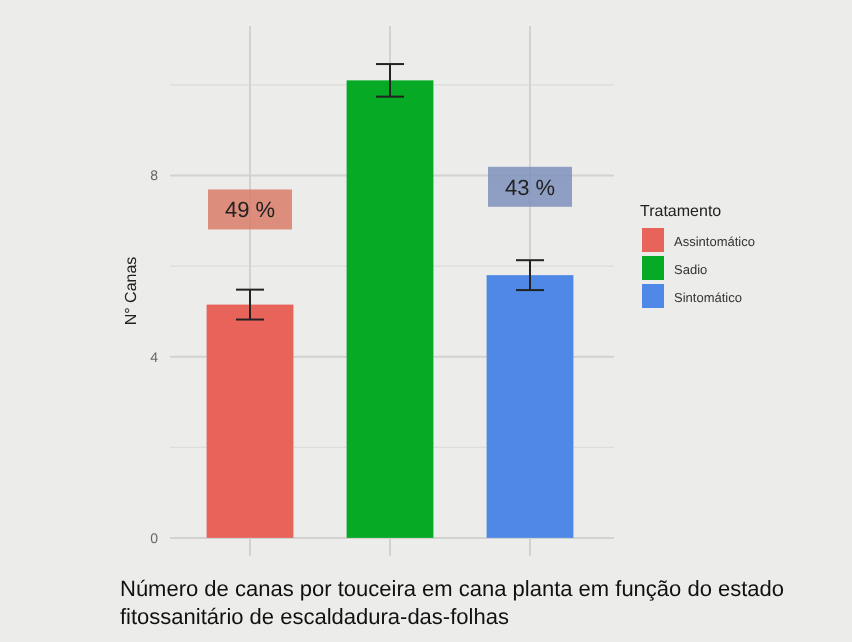 The width and height of the screenshot is (852, 642). I want to click on legend-title: Tratamento, so click(681, 211).